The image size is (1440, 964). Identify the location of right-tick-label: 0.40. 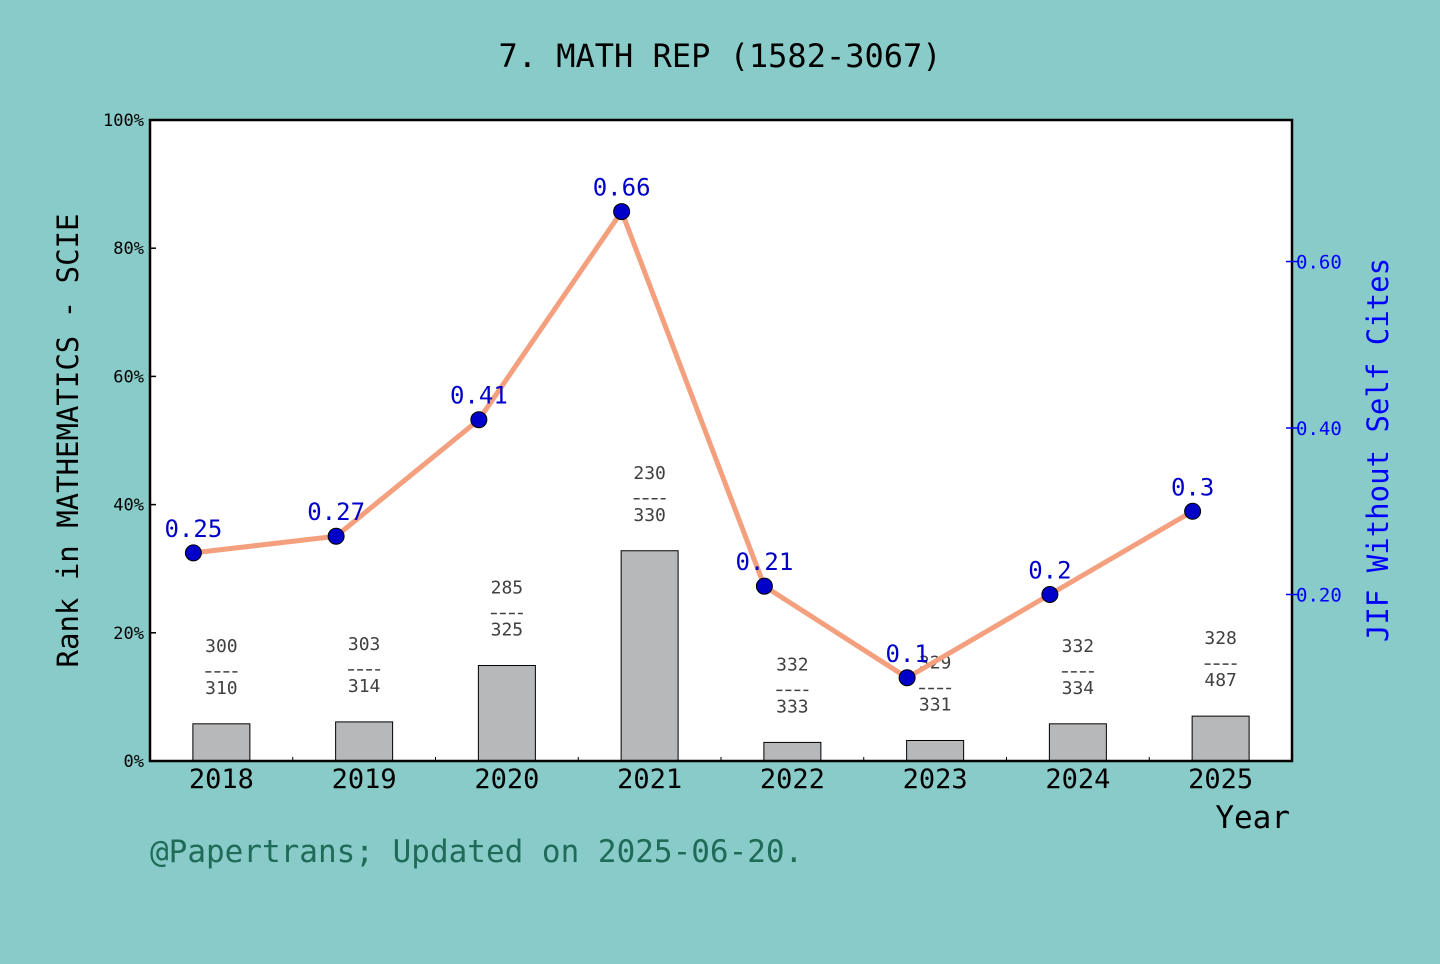
(1319, 429).